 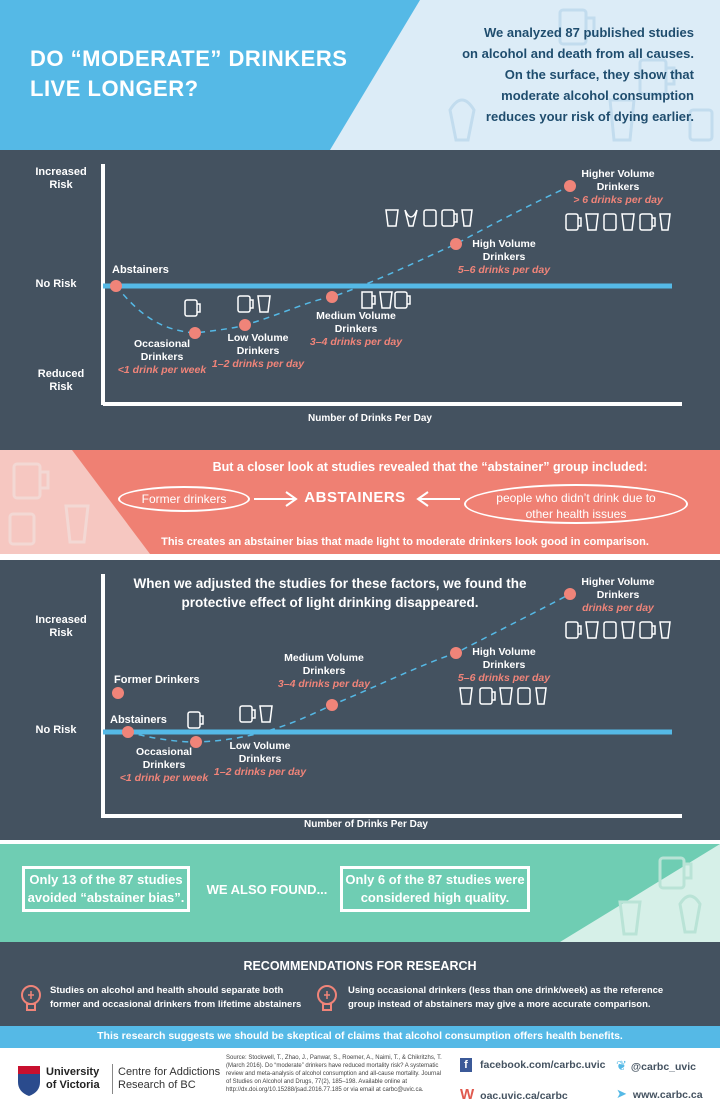 What do you see at coordinates (245, 325) in the screenshot?
I see `low-volume-dot` at bounding box center [245, 325].